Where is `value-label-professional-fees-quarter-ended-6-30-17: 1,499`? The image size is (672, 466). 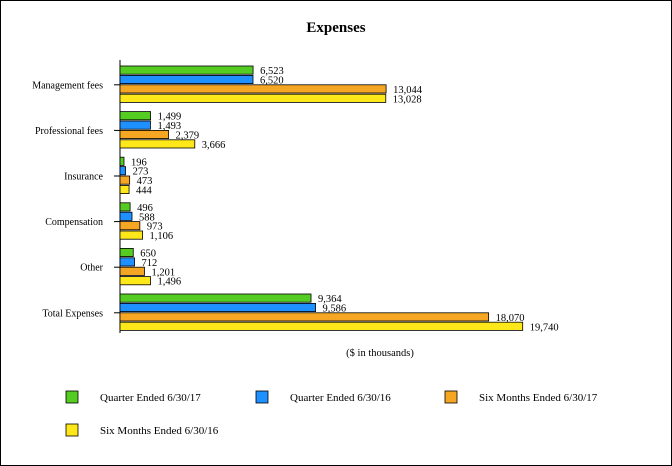 value-label-professional-fees-quarter-ended-6-30-17: 1,499 is located at coordinates (170, 117).